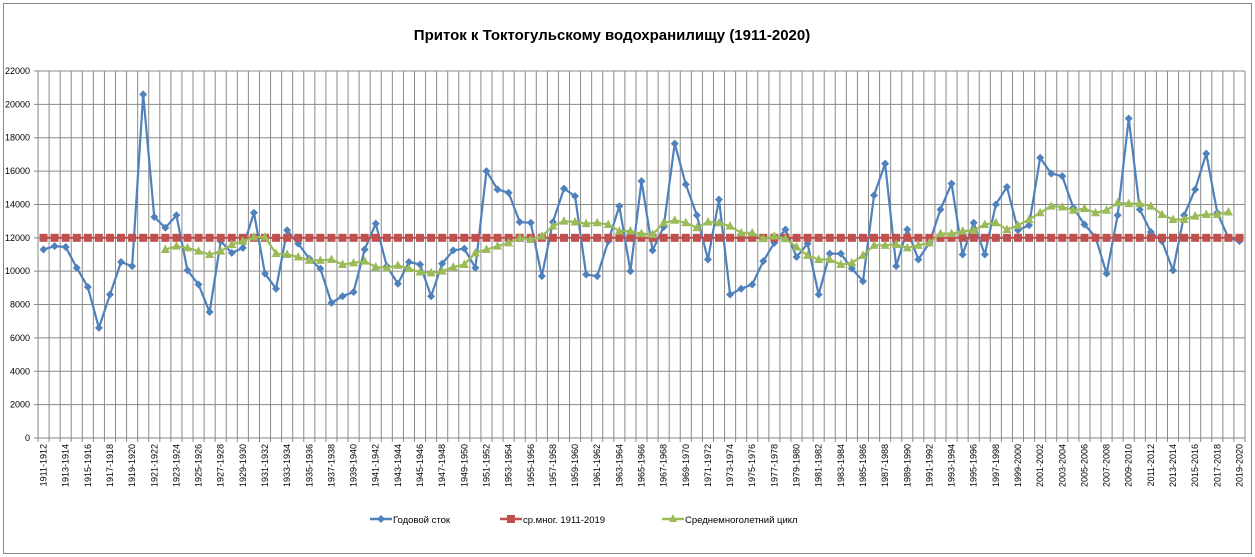 Image resolution: width=1255 pixels, height=557 pixels. I want to click on x-tick-label: 1999-2000, so click(1018, 465).